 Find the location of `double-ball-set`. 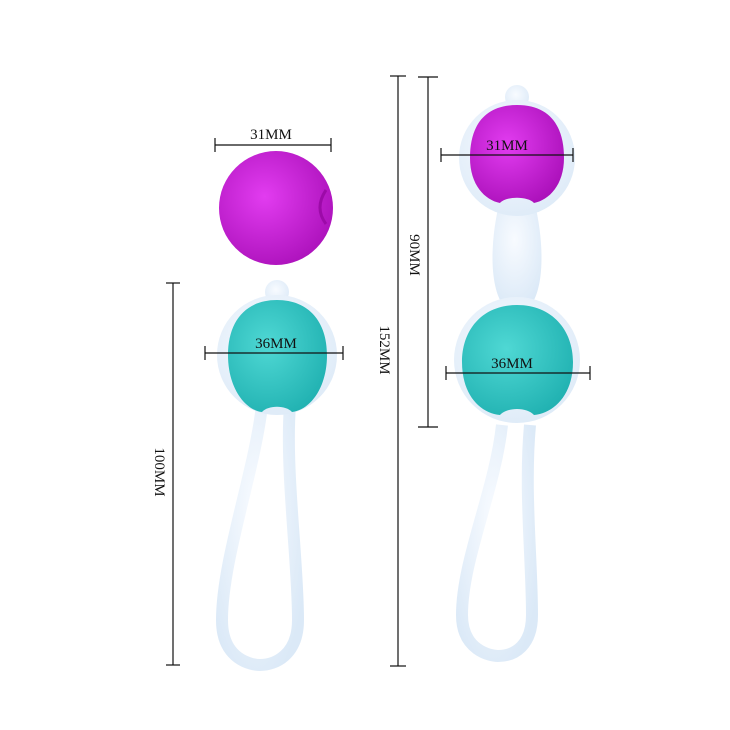

double-ball-set is located at coordinates (517, 374).